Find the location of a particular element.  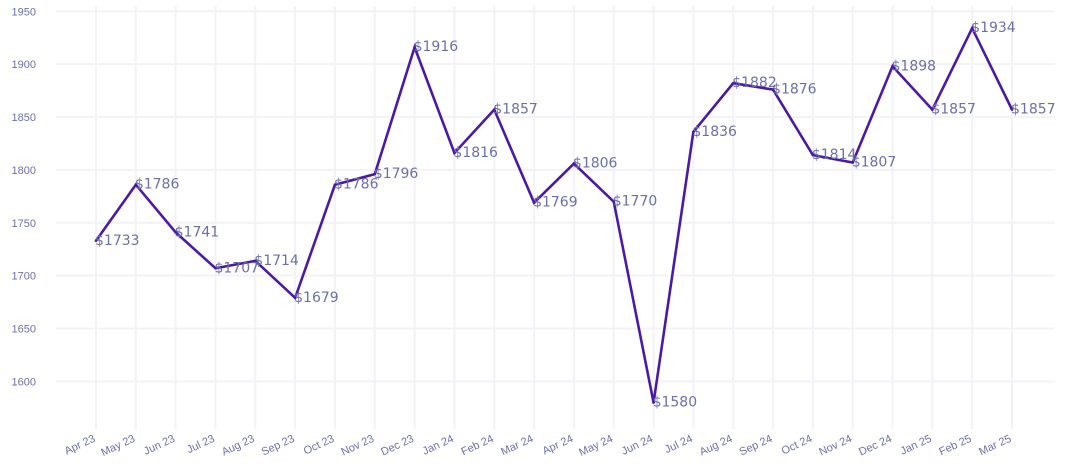

y-tick-label: 1800 is located at coordinates (24, 171).